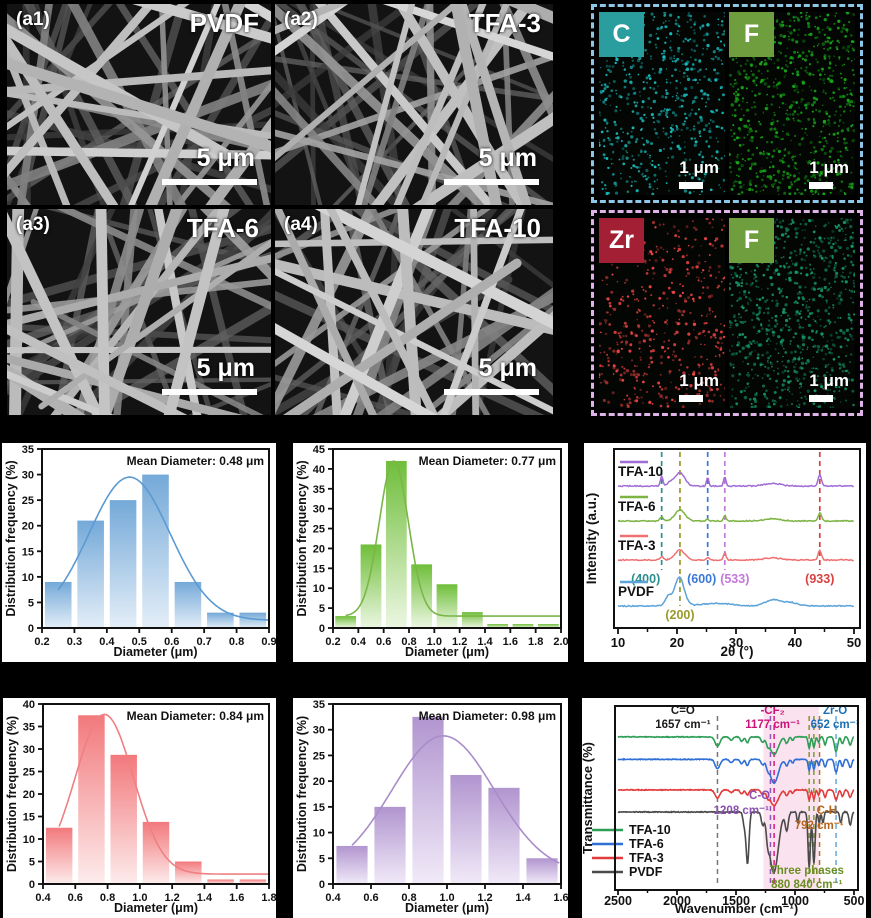  Describe the element at coordinates (821, 185) in the screenshot. I see `scale-bar` at that location.